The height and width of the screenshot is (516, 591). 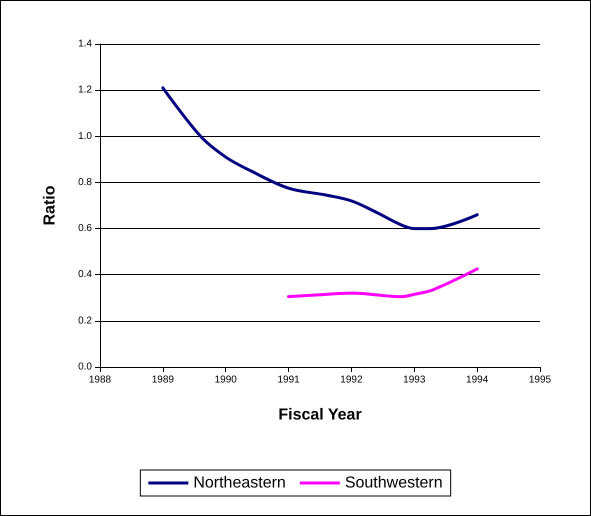 What do you see at coordinates (540, 380) in the screenshot?
I see `x-tick-label: 1995` at bounding box center [540, 380].